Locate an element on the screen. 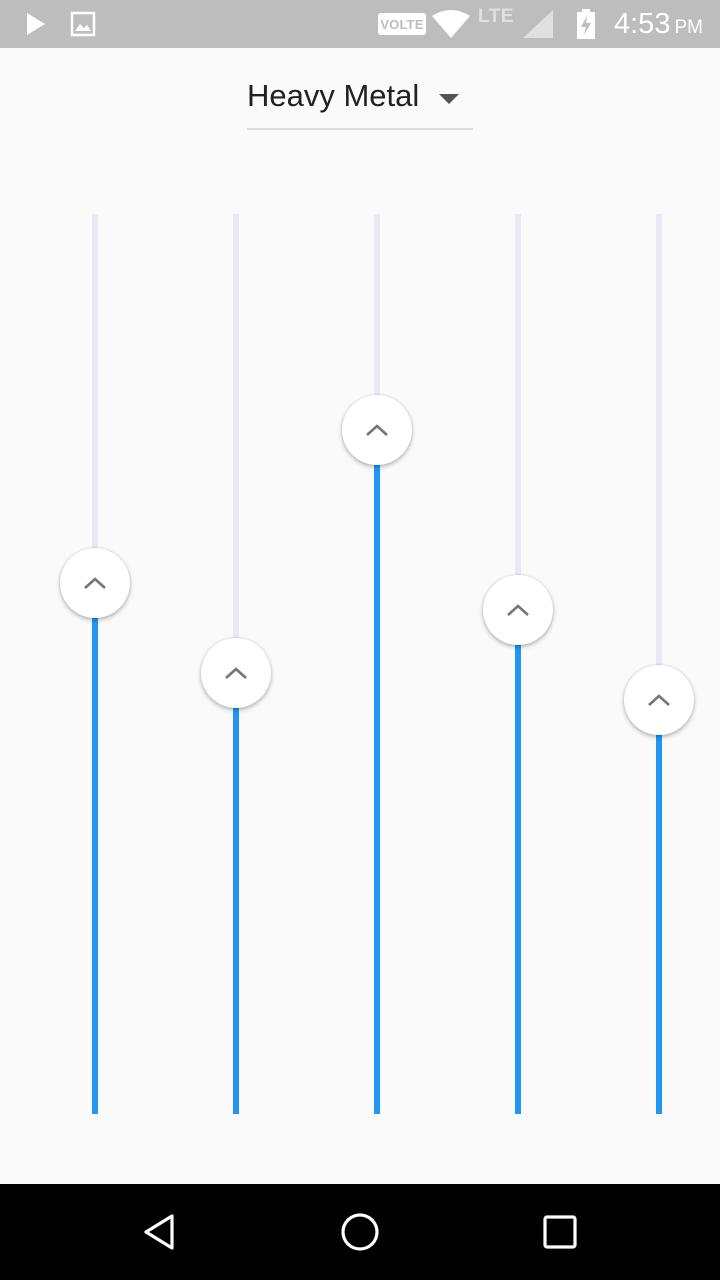 The image size is (720, 1280). nav-back-button is located at coordinates (160, 1232).